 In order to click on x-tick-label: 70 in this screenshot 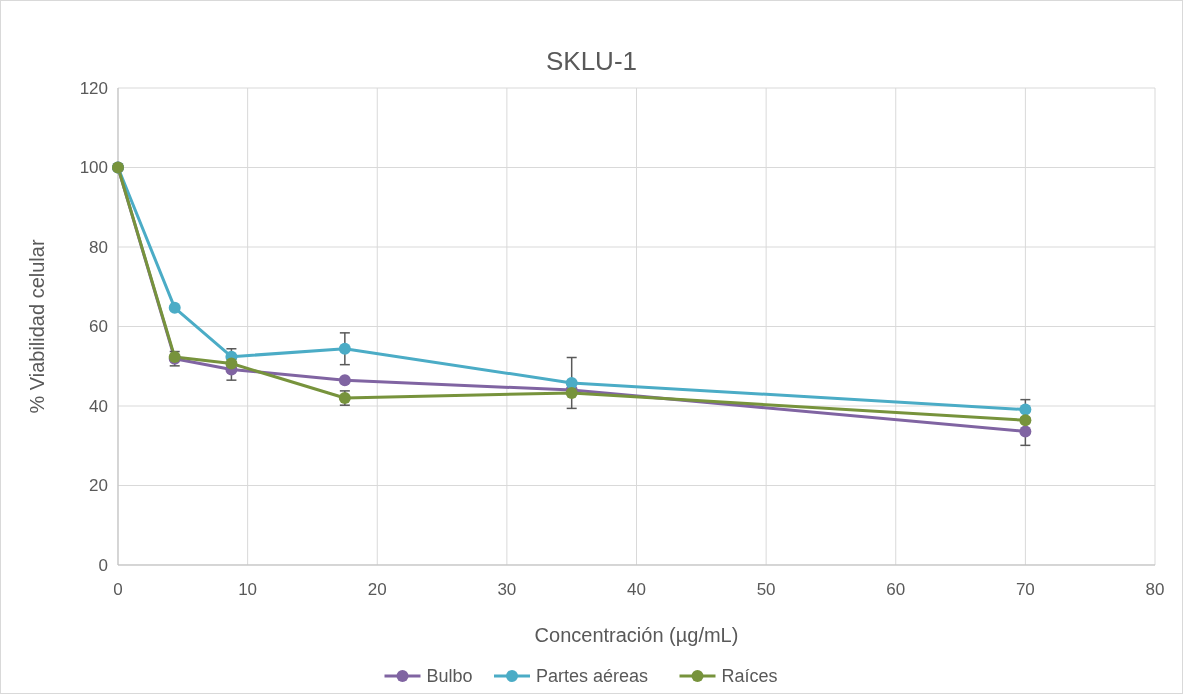, I will do `click(1025, 589)`.